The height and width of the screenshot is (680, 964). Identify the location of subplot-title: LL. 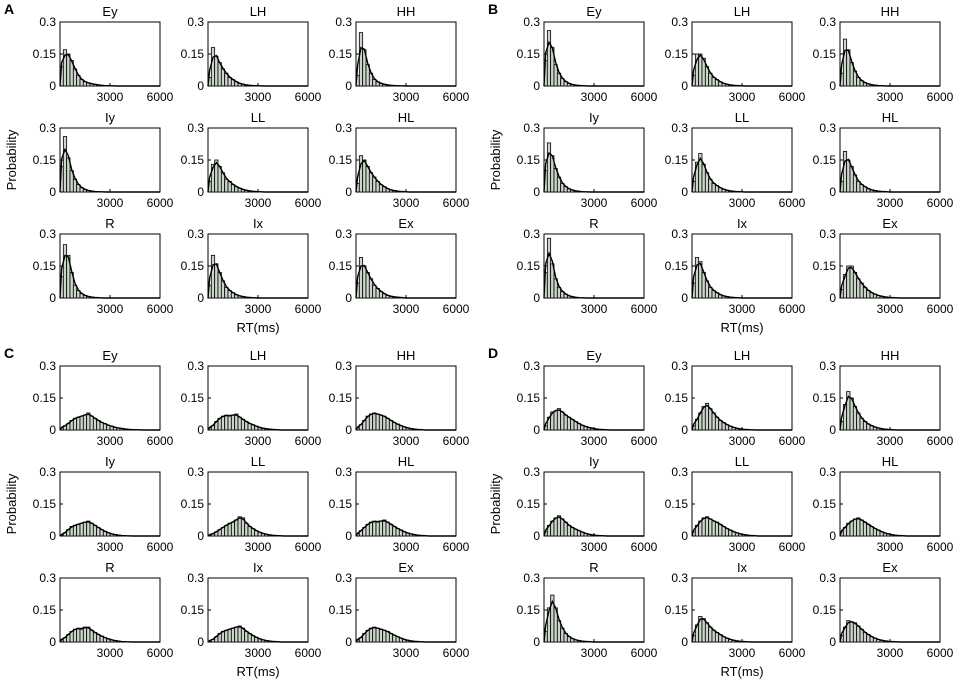
(742, 117).